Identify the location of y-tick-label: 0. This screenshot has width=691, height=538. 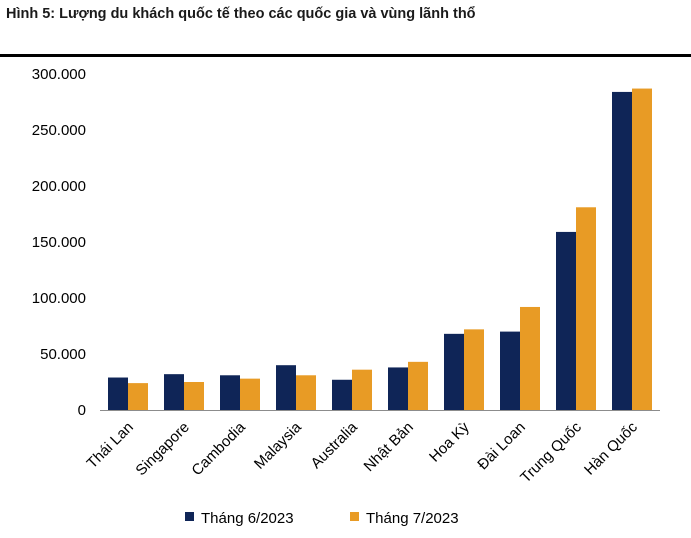
(82, 410).